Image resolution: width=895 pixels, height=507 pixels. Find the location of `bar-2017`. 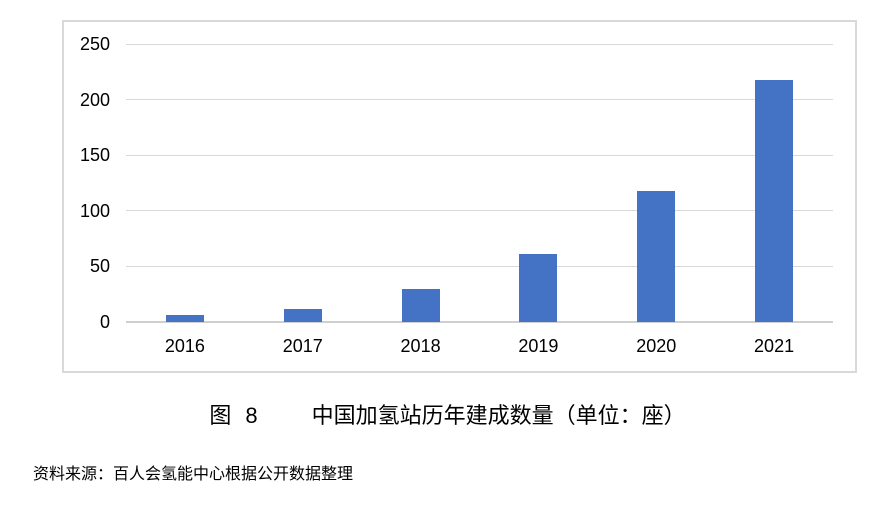

bar-2017 is located at coordinates (302, 315).